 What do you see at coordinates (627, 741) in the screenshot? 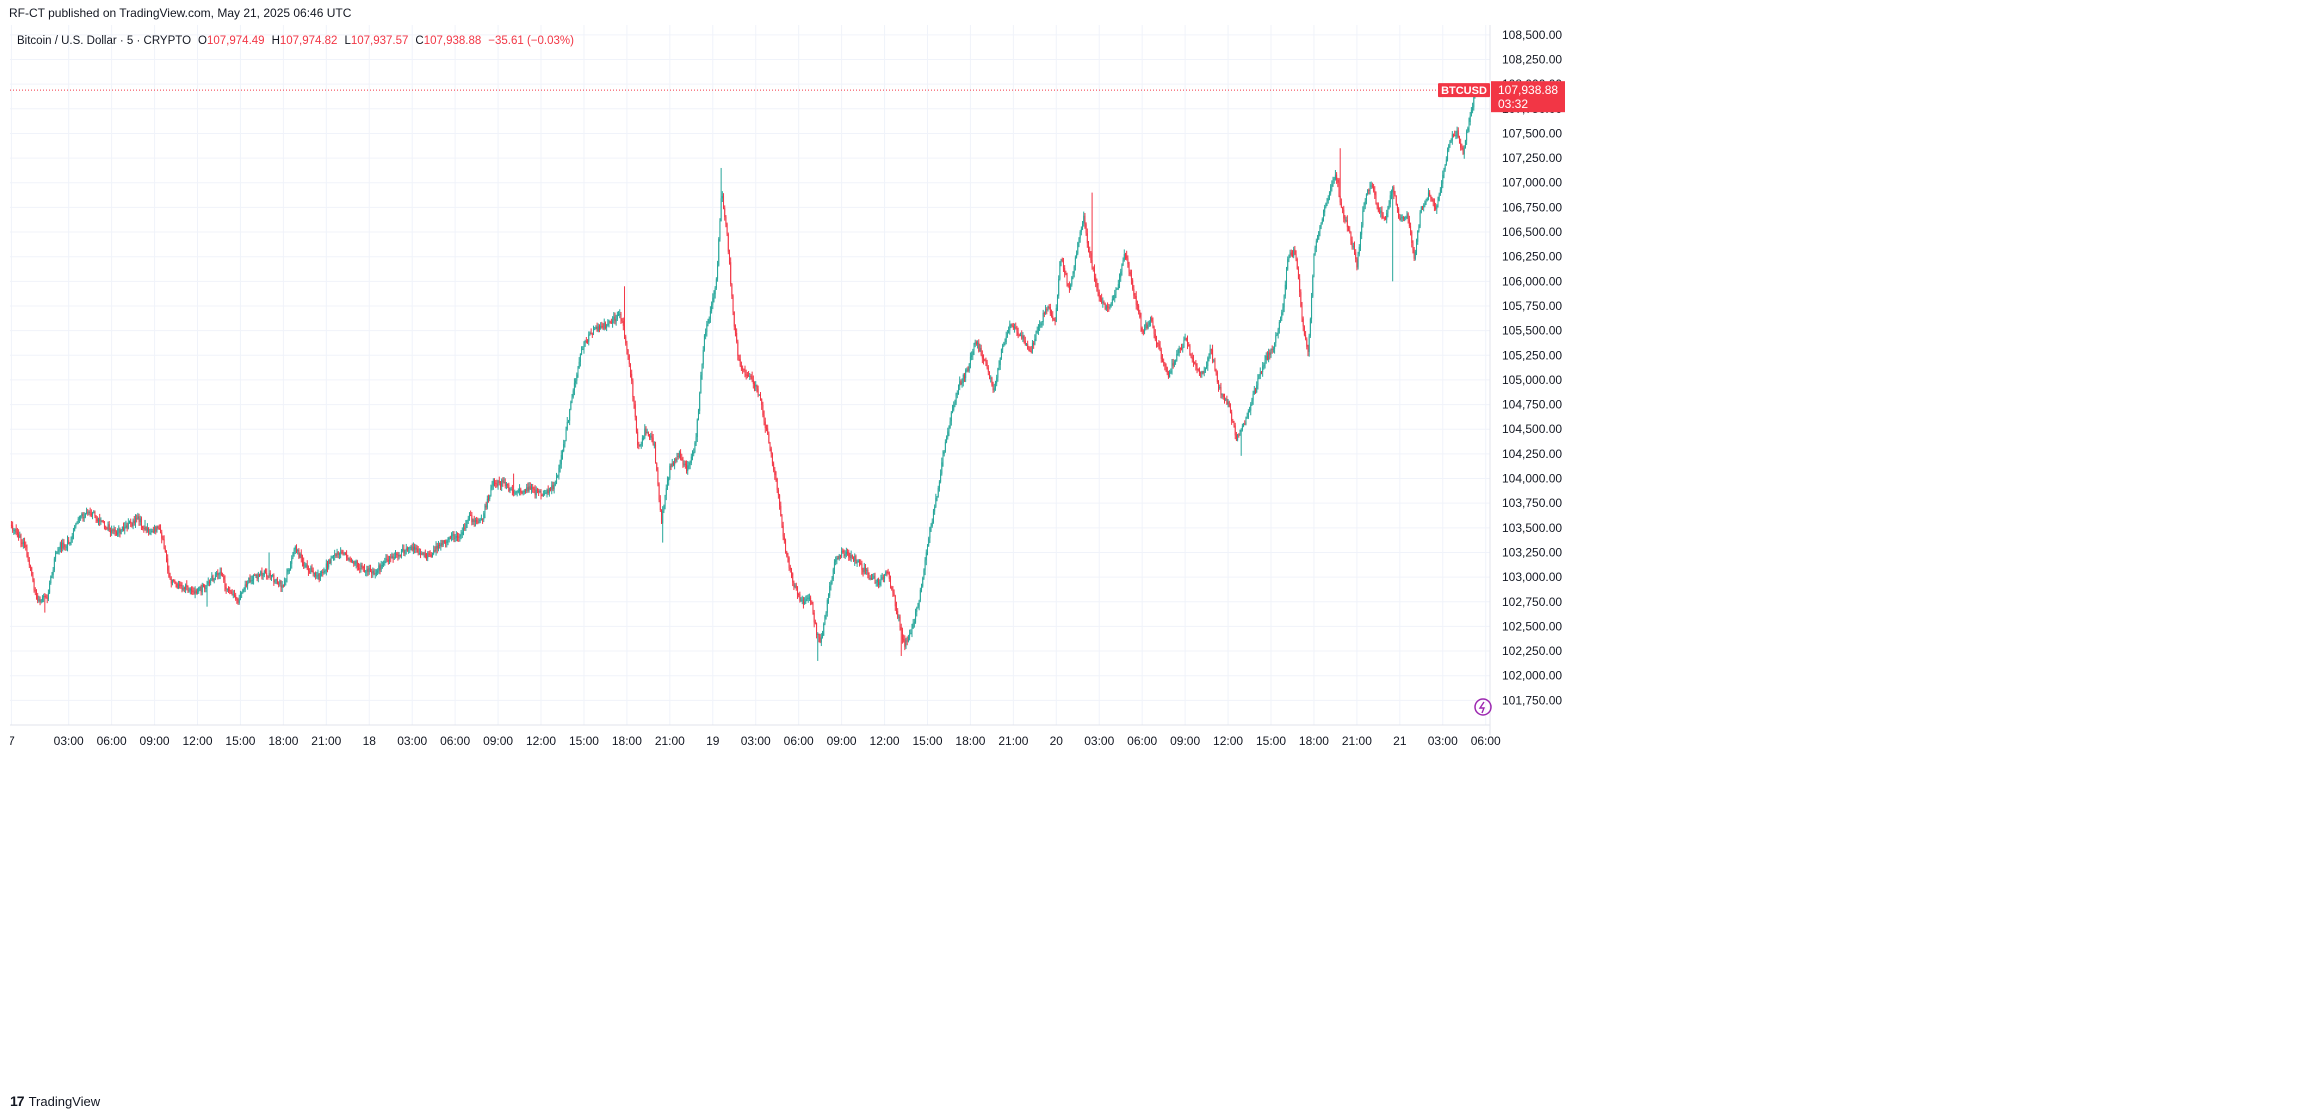
I see `time-tick-label: 18:00` at bounding box center [627, 741].